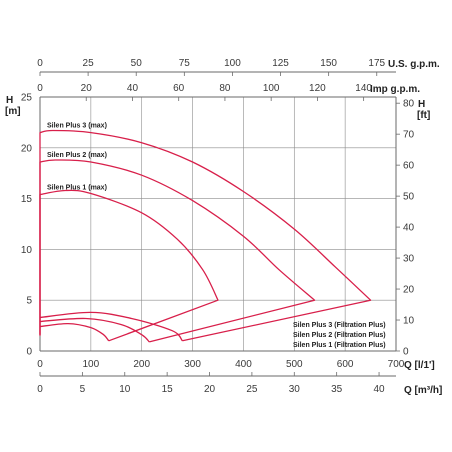 Image resolution: width=452 pixels, height=452 pixels. What do you see at coordinates (423, 390) in the screenshot?
I see `bottom2-axis-unit: Q [m³/h]` at bounding box center [423, 390].